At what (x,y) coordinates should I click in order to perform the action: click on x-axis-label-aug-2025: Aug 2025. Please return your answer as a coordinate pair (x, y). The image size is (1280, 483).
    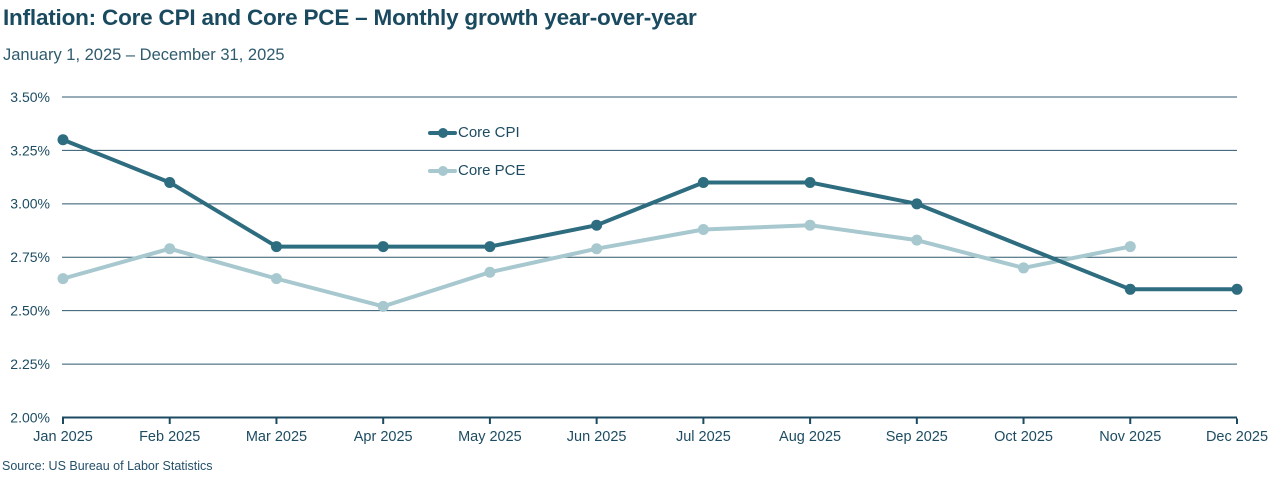
    Looking at the image, I should click on (810, 437).